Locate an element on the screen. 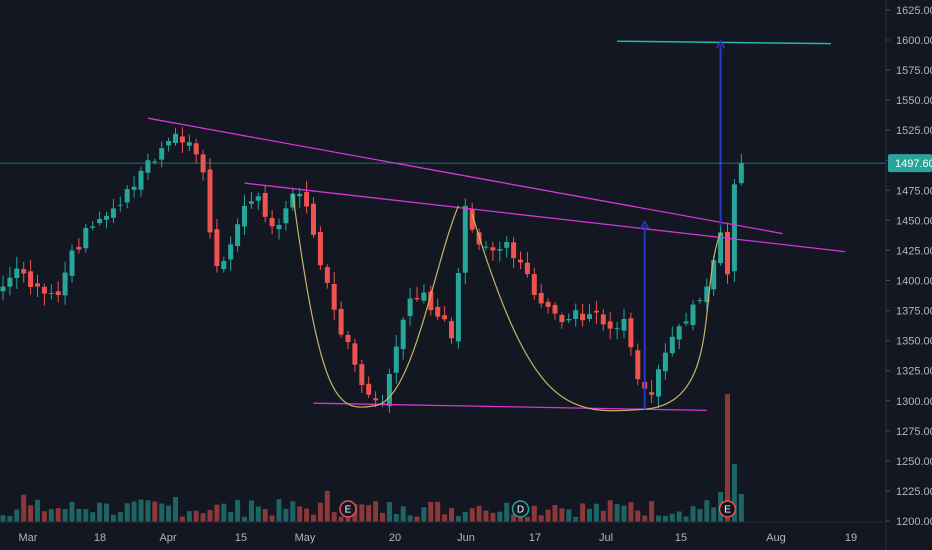 This screenshot has width=932, height=550. time-tick-label: Jul is located at coordinates (606, 538).